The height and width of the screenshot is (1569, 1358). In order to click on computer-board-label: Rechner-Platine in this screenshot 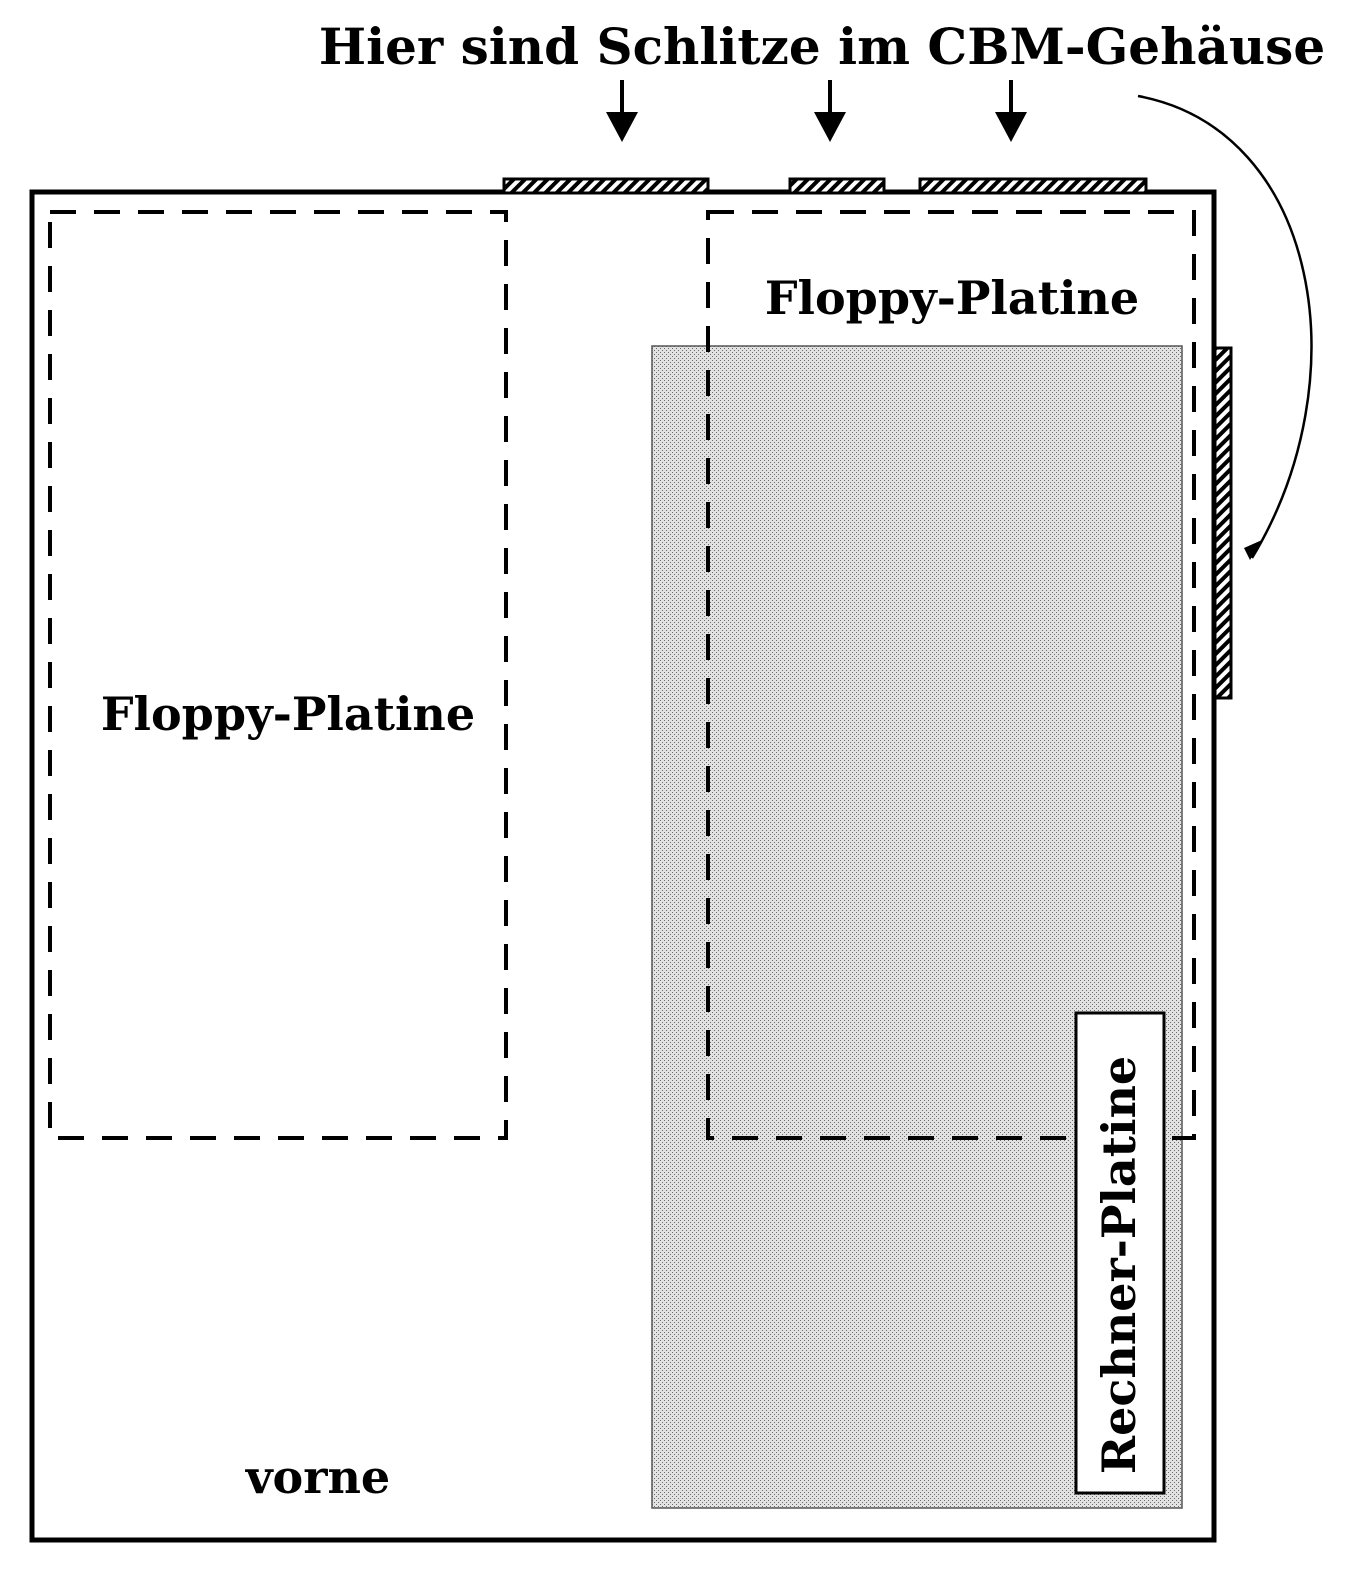, I will do `click(1119, 1265)`.